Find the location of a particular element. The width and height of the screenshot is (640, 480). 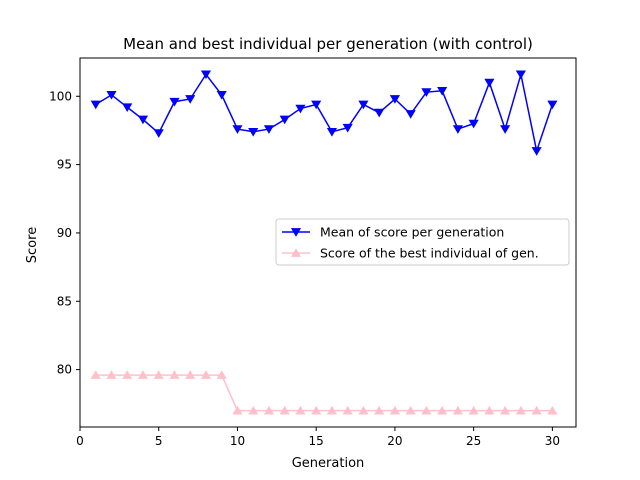

y-axis-label: Score is located at coordinates (32, 245).